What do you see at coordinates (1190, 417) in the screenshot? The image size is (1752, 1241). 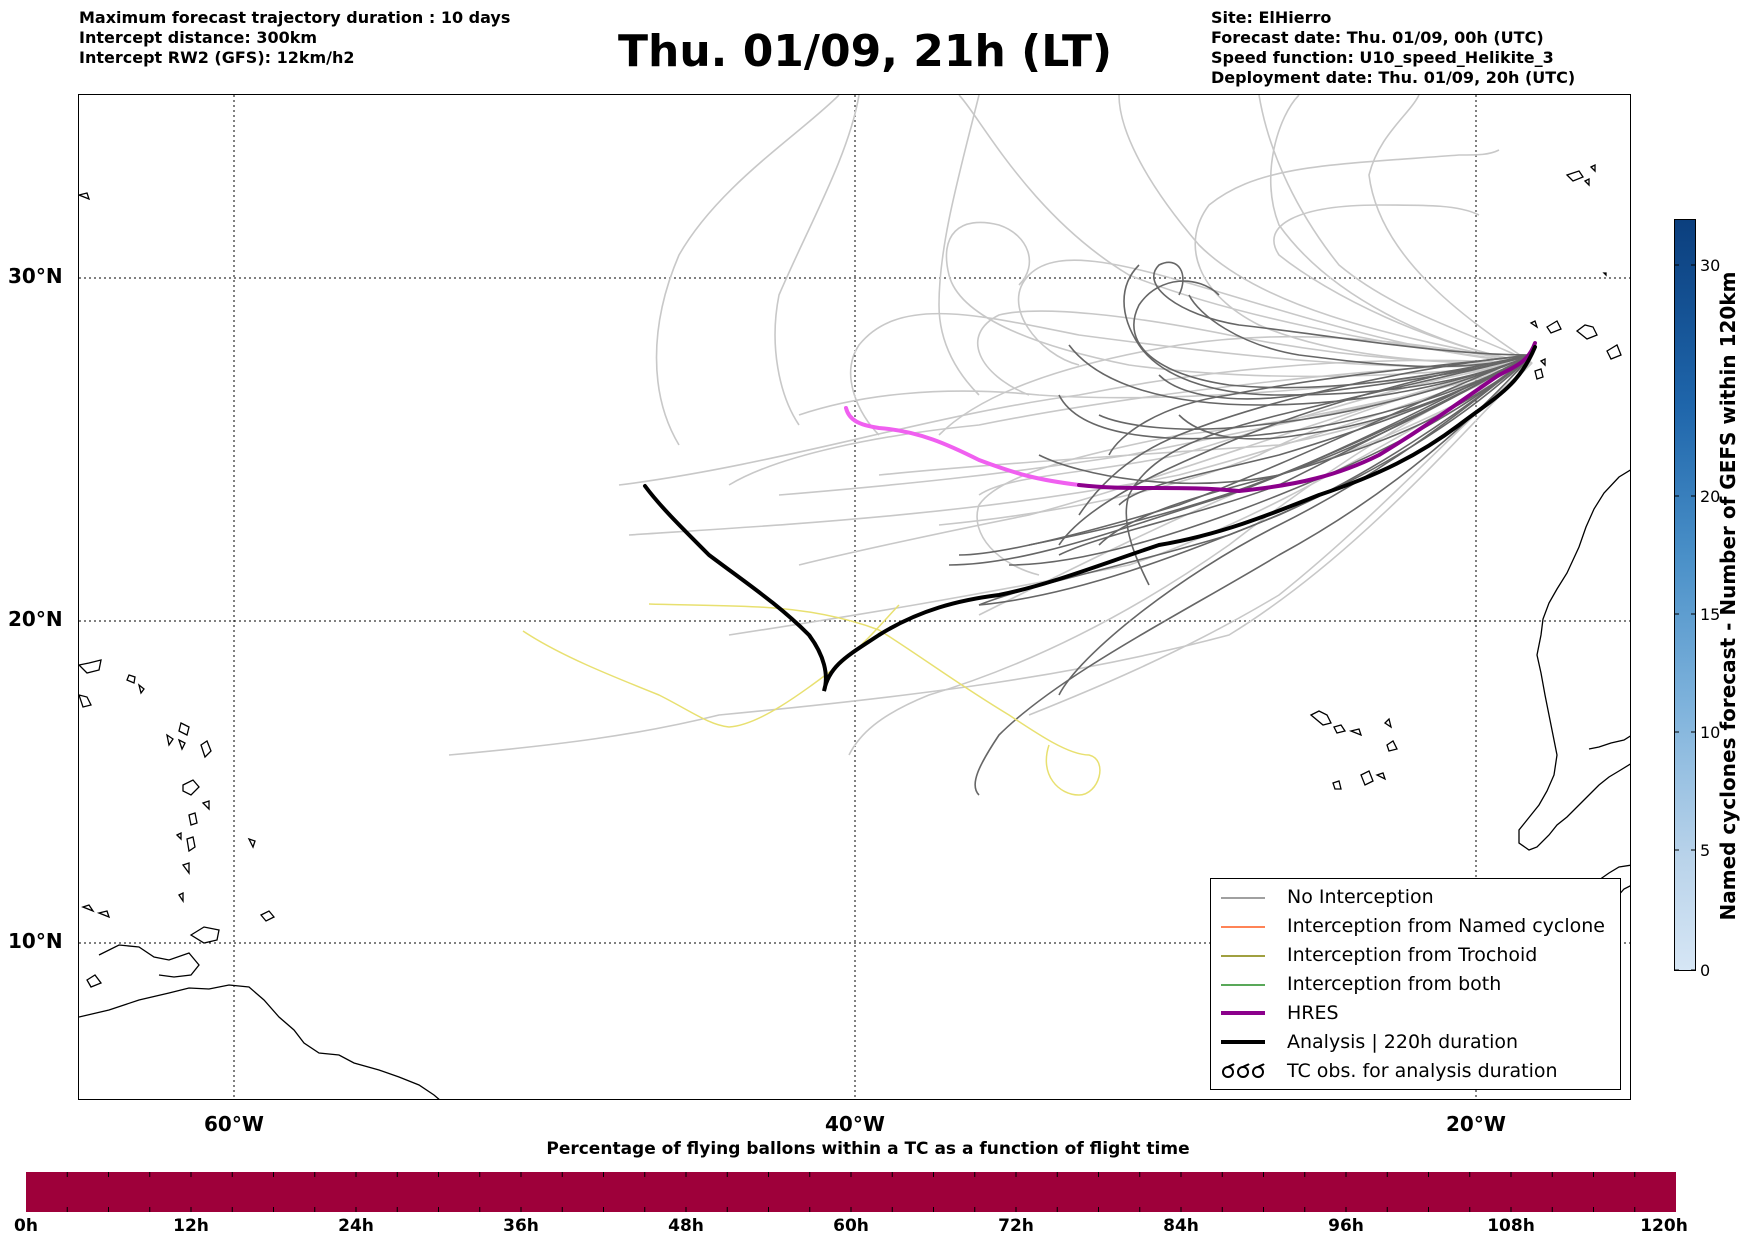 I see `hres-track` at bounding box center [1190, 417].